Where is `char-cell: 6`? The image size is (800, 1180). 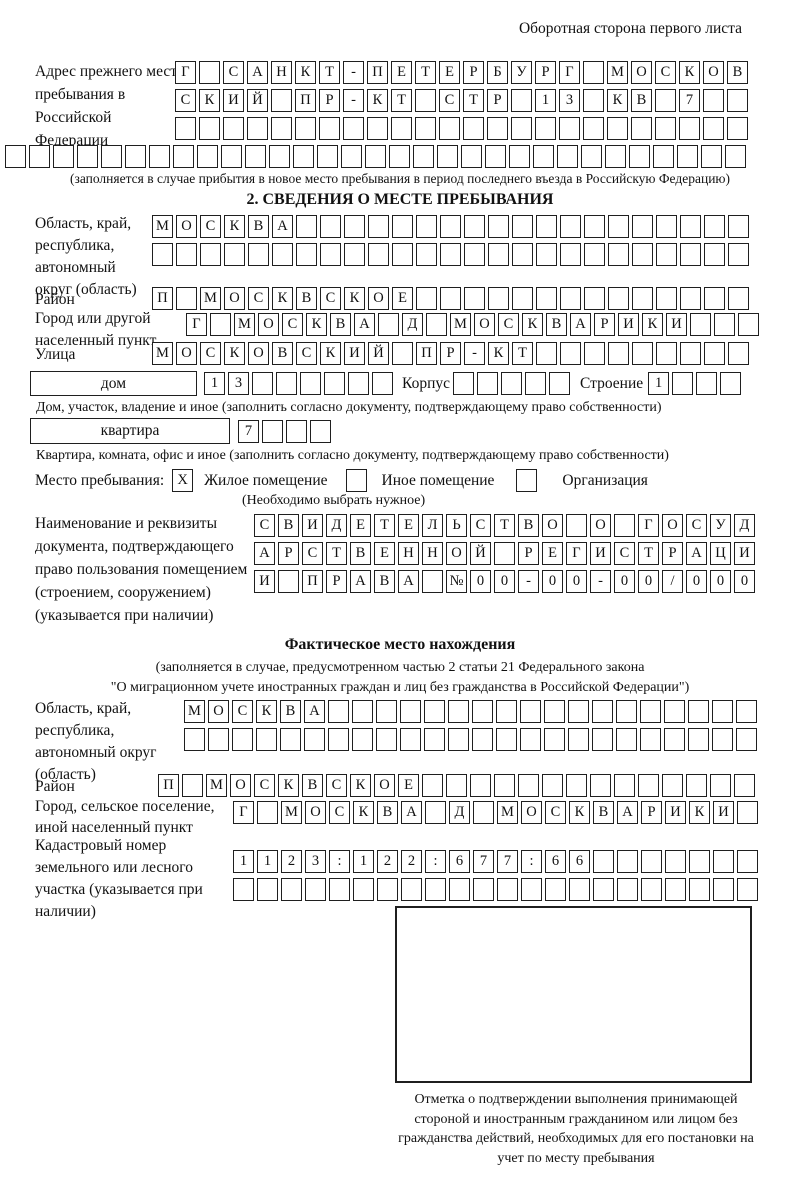 char-cell: 6 is located at coordinates (579, 861).